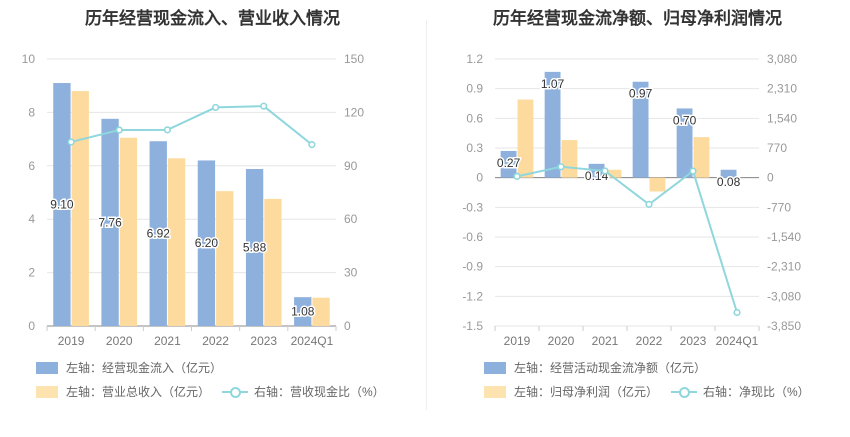 This screenshot has height=437, width=850. What do you see at coordinates (31, 219) in the screenshot?
I see `y-left-tick-label: 4` at bounding box center [31, 219].